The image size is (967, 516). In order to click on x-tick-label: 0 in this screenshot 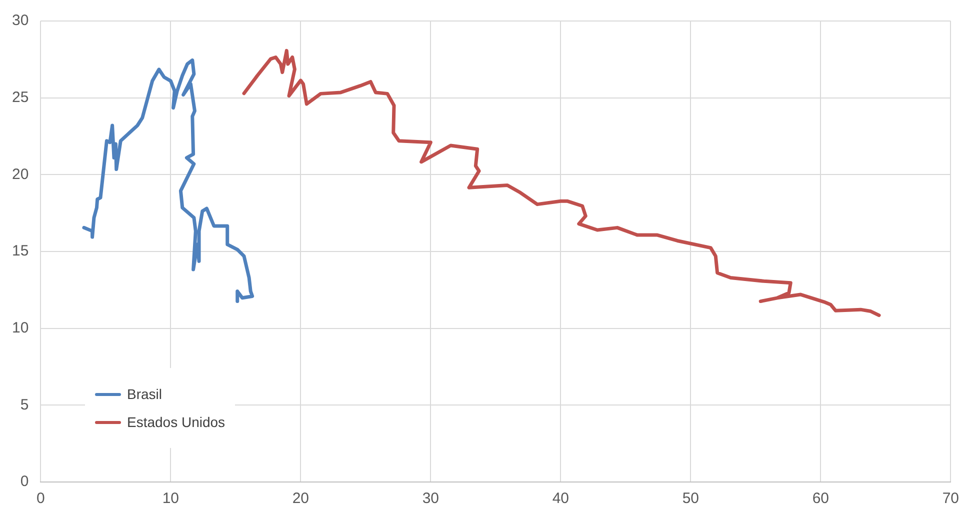, I will do `click(40, 499)`.